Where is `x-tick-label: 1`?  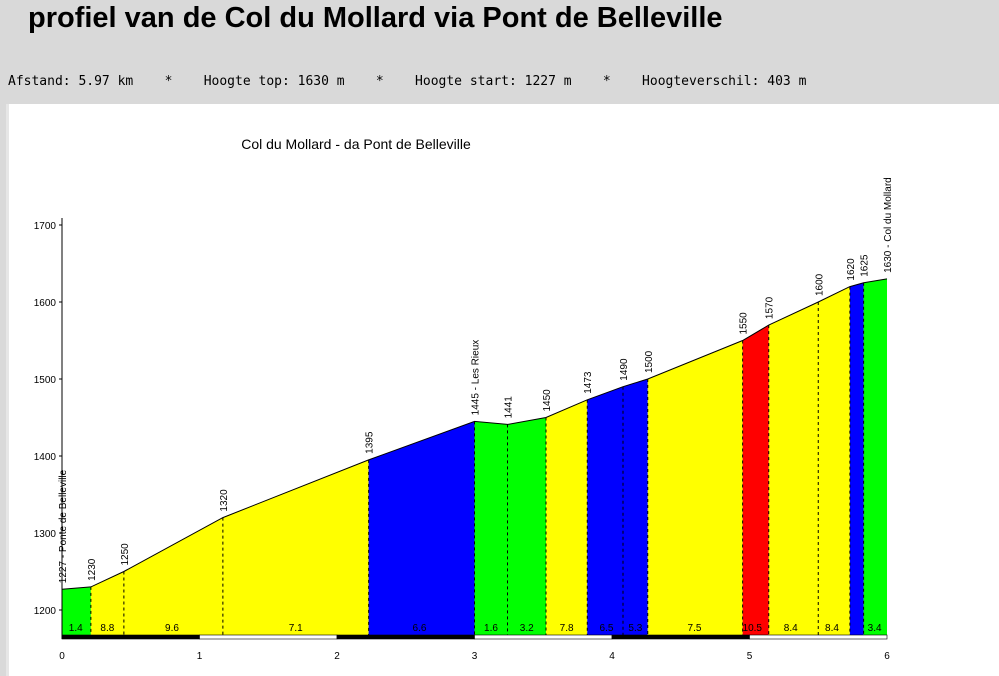 x-tick-label: 1 is located at coordinates (200, 656).